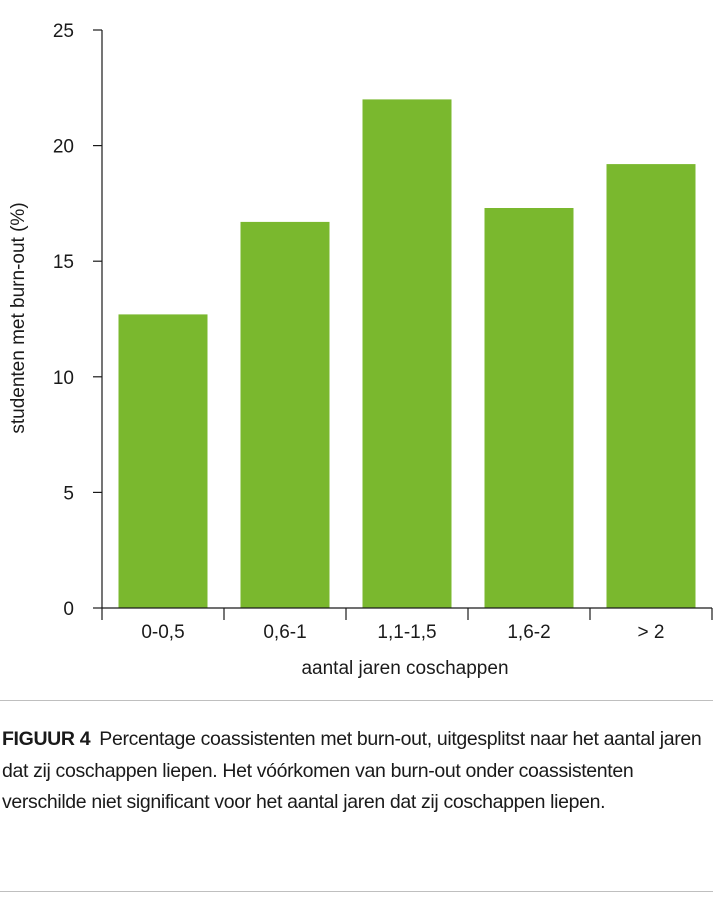 This screenshot has height=900, width=713. I want to click on caption-bottom-divider, so click(356, 891).